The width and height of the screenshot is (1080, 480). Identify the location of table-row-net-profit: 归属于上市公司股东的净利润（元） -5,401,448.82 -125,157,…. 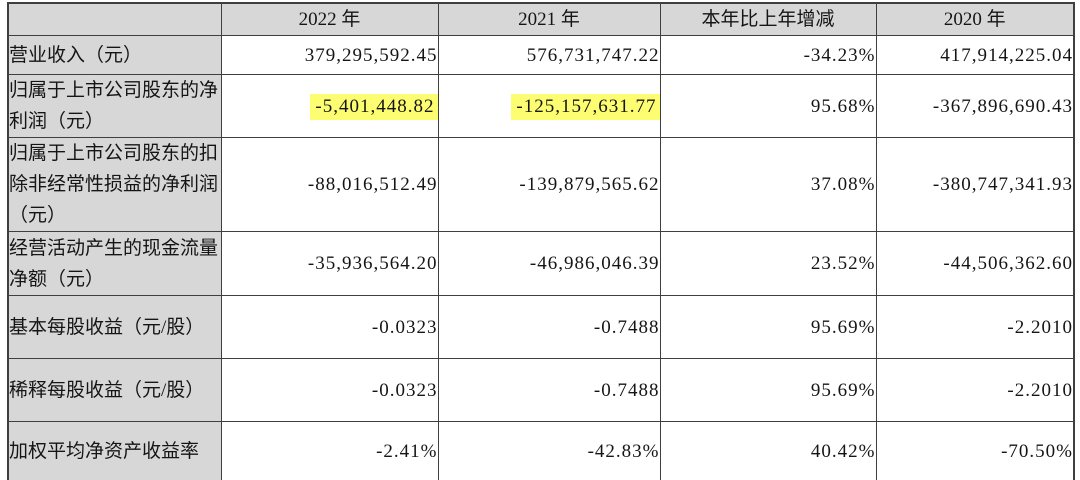
(541, 106).